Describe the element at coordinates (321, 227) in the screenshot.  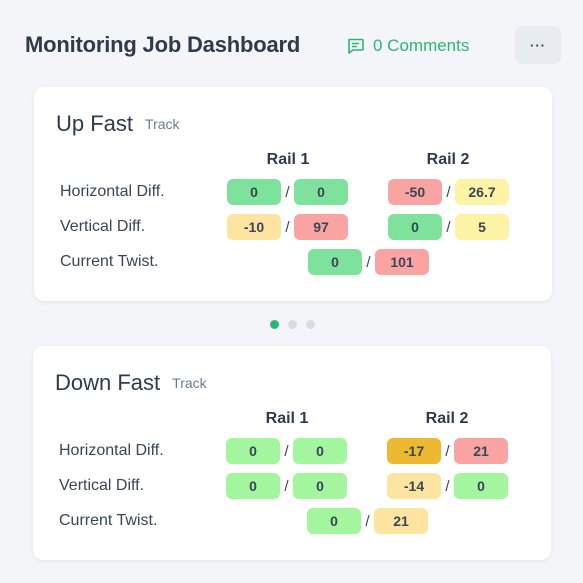
I see `value-pill: 97` at that location.